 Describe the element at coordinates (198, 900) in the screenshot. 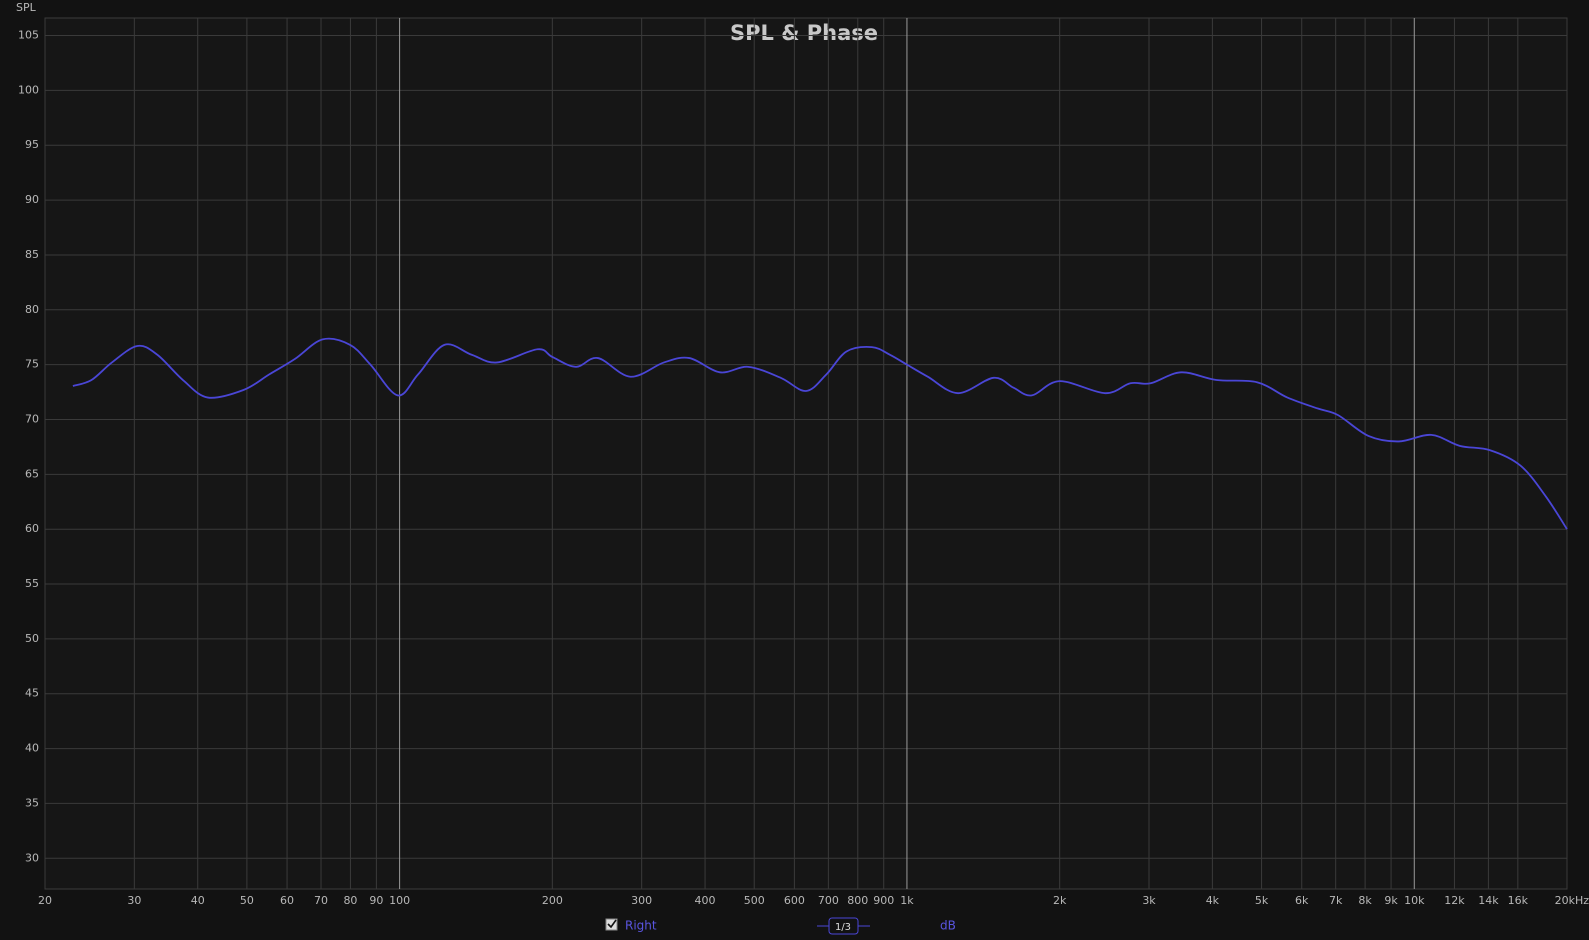

I see `x-tick-label: 40` at that location.